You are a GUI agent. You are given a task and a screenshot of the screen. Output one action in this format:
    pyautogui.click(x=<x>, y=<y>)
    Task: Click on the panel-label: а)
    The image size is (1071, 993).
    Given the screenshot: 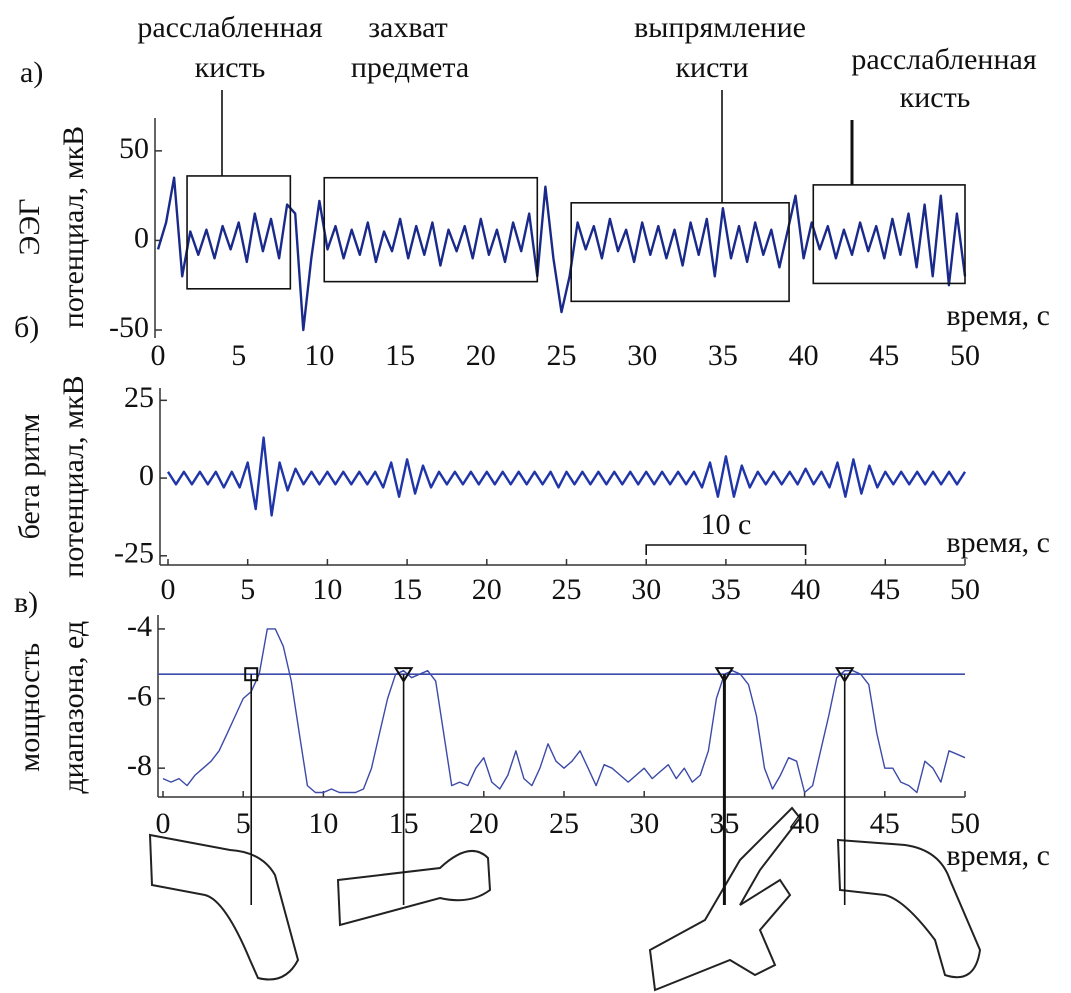 What is the action you would take?
    pyautogui.click(x=31, y=72)
    